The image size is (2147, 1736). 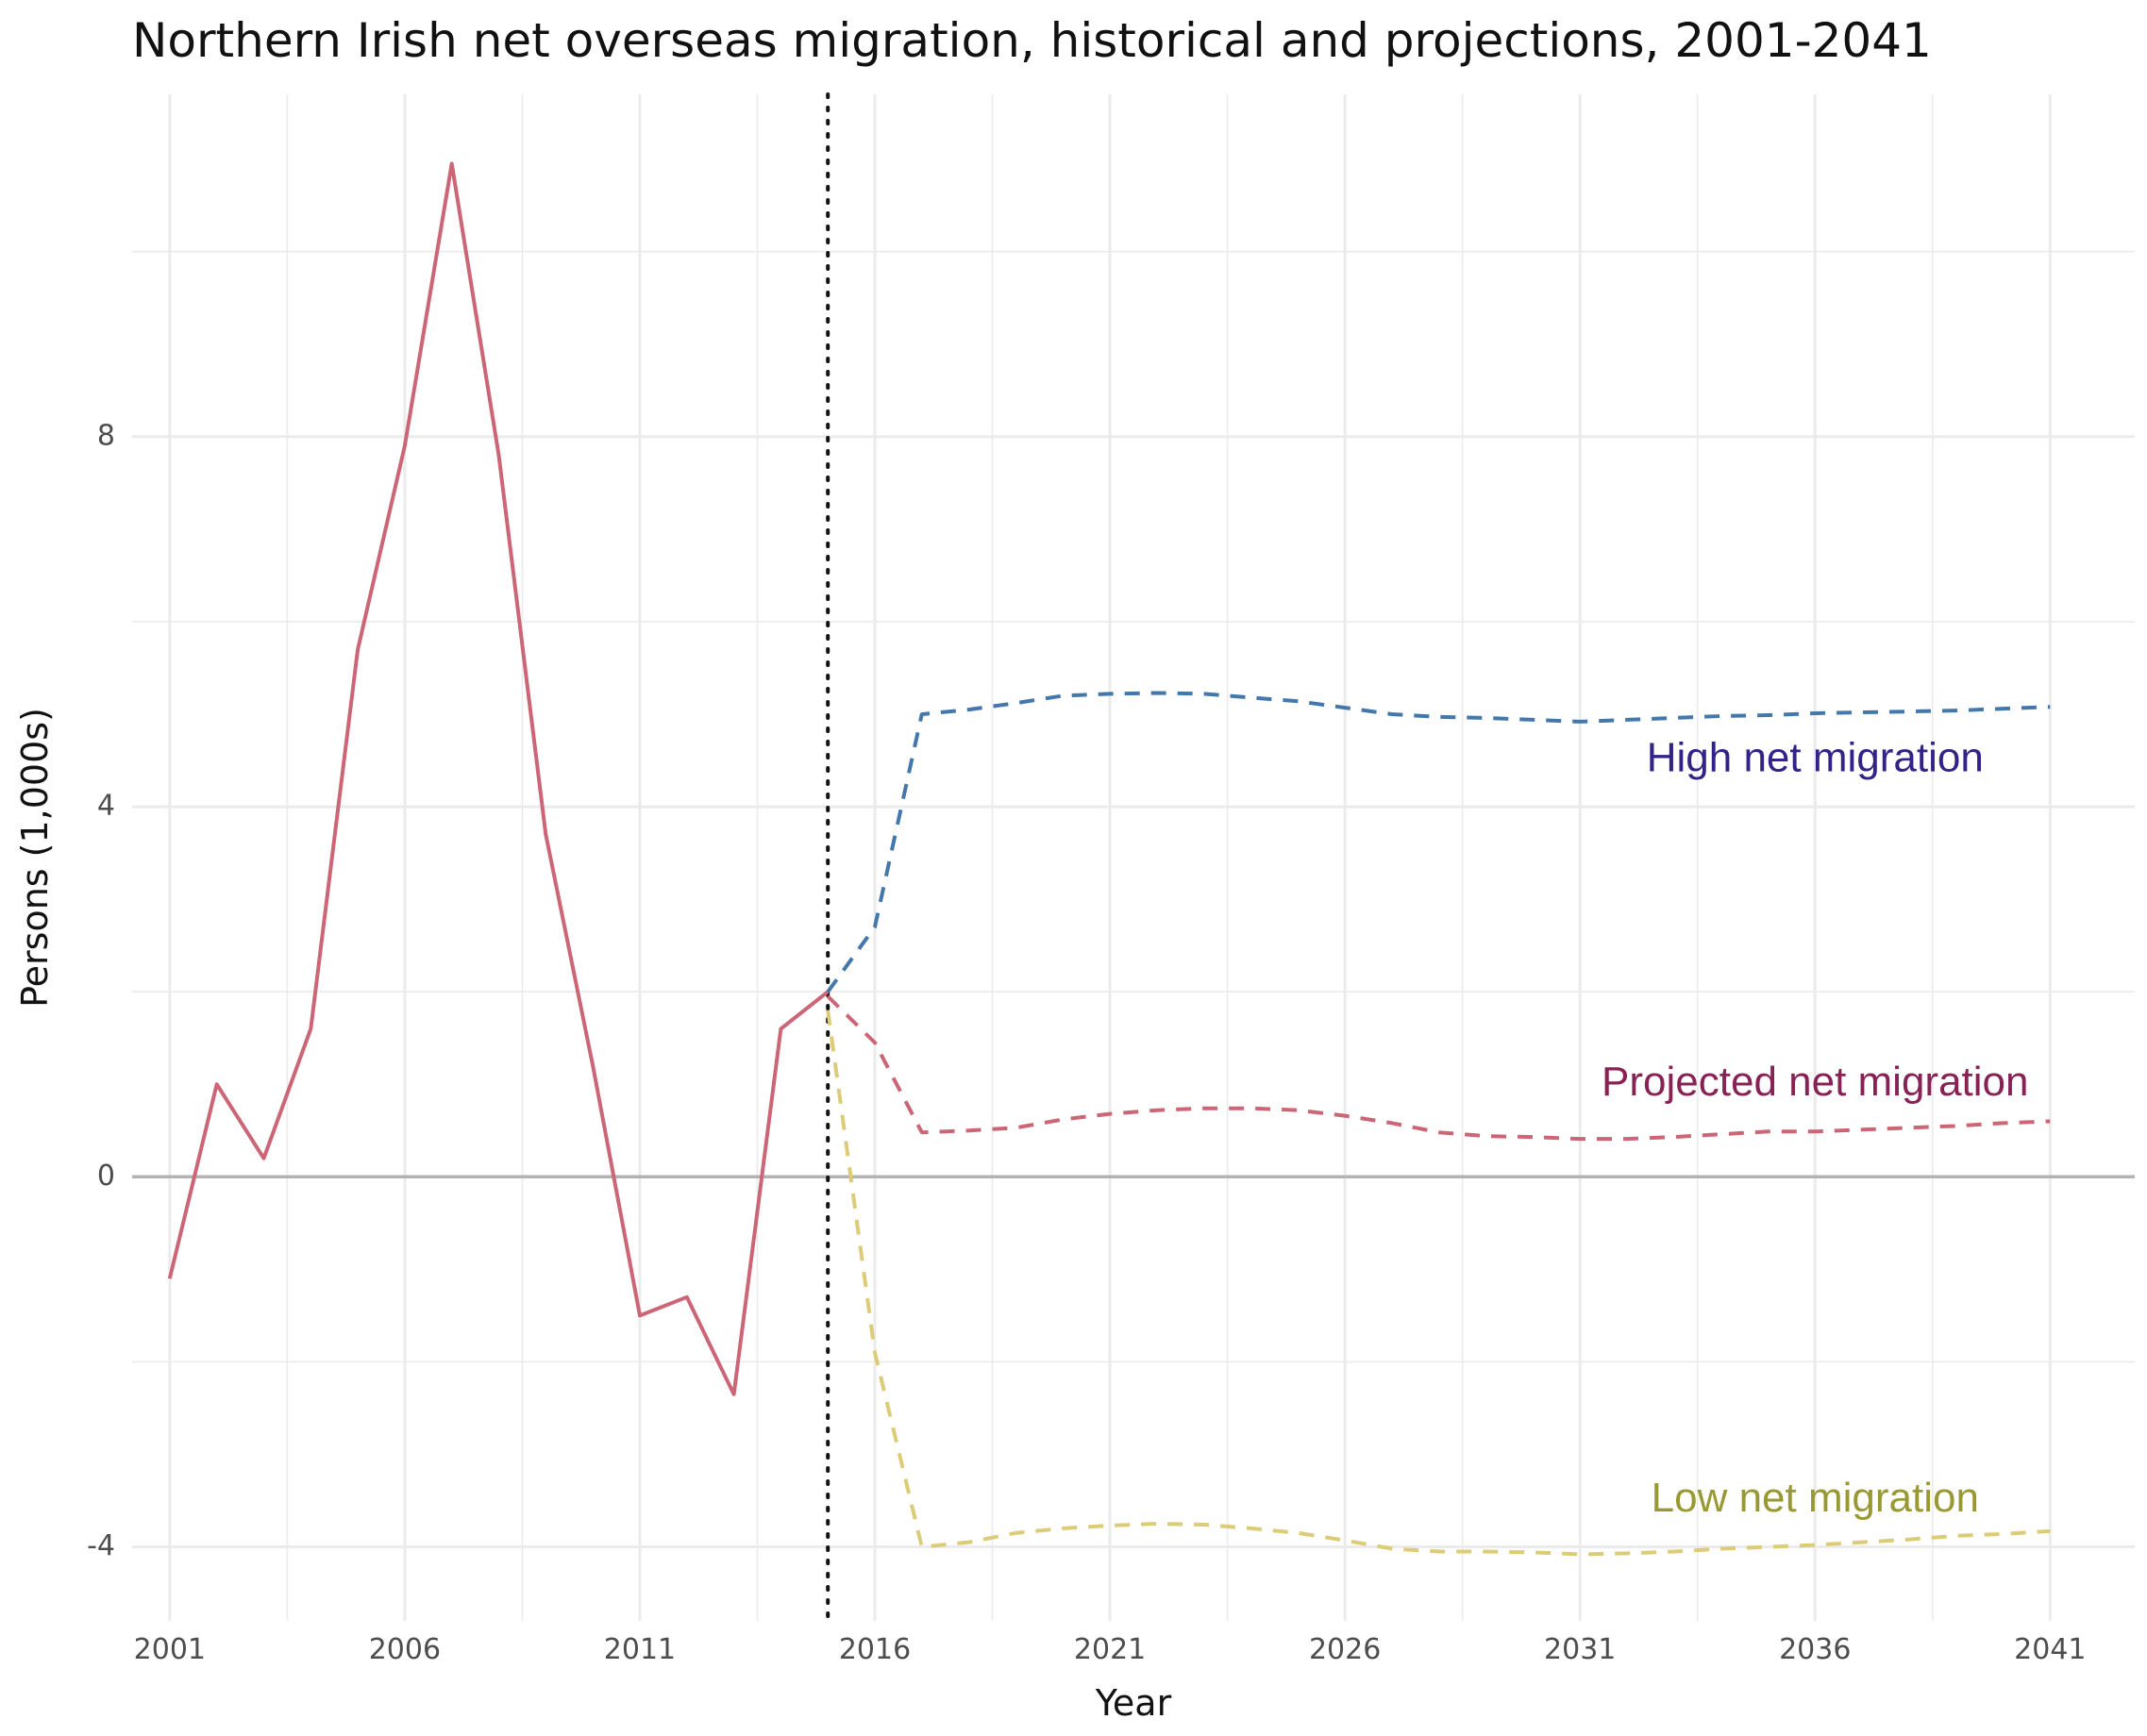 What do you see at coordinates (1438, 1068) in the screenshot?
I see `series-line-projected` at bounding box center [1438, 1068].